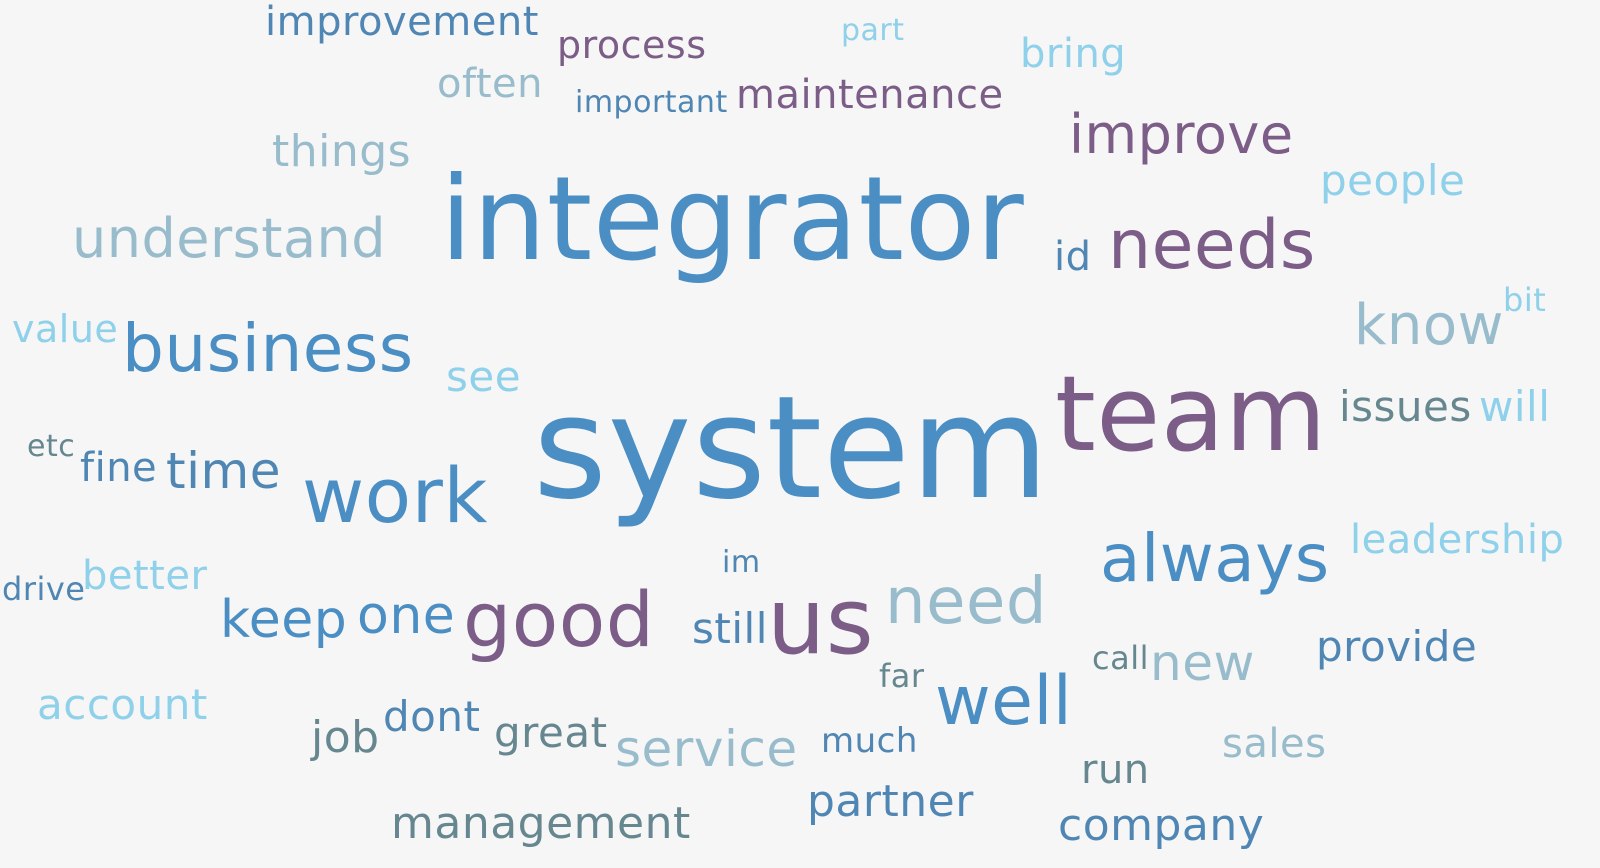  I want to click on word-issues: issues, so click(1405, 406).